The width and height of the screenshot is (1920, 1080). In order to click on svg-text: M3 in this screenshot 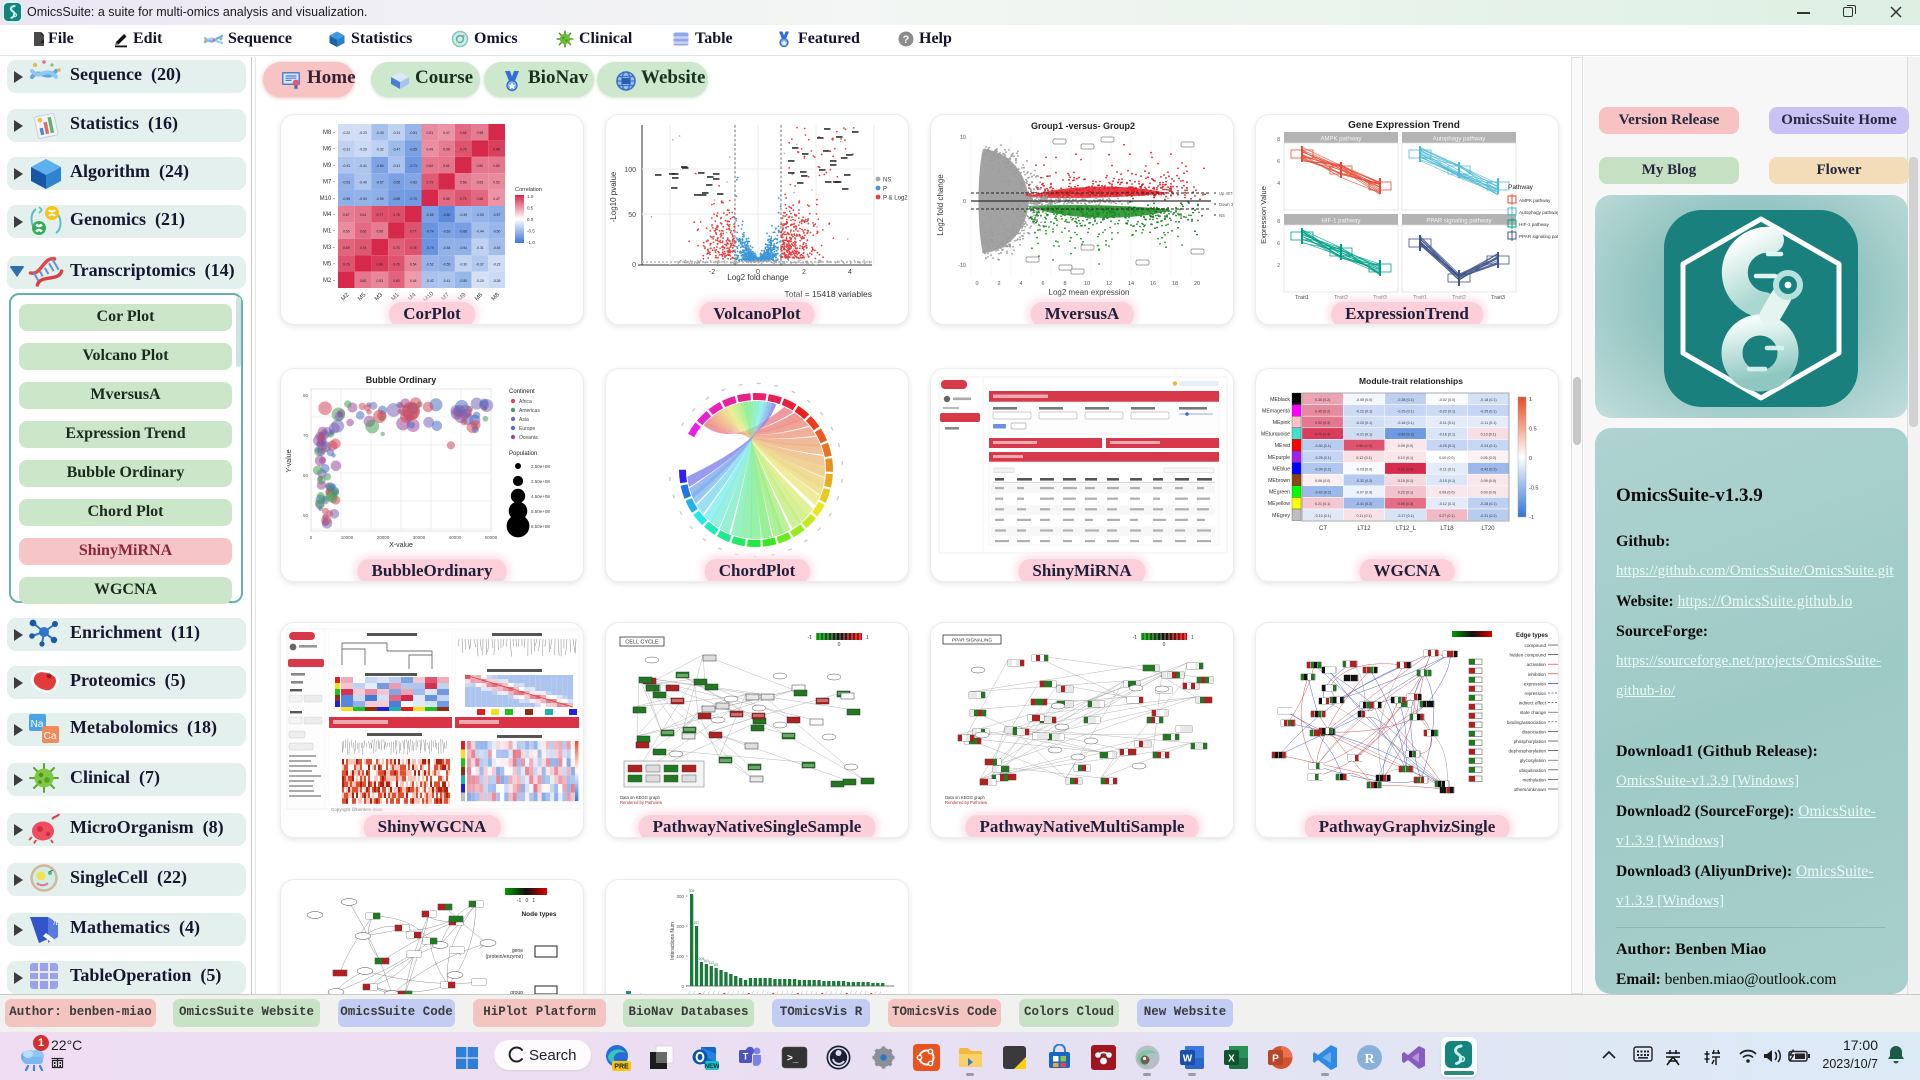, I will do `click(379, 297)`.